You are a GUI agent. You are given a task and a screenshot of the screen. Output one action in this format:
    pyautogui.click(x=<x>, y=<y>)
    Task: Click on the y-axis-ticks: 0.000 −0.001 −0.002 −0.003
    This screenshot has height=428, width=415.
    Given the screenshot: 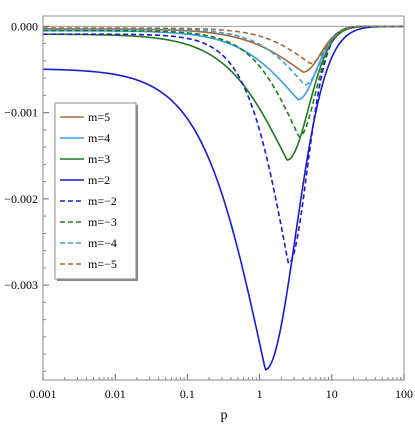 What is the action you would take?
    pyautogui.click(x=26, y=195)
    